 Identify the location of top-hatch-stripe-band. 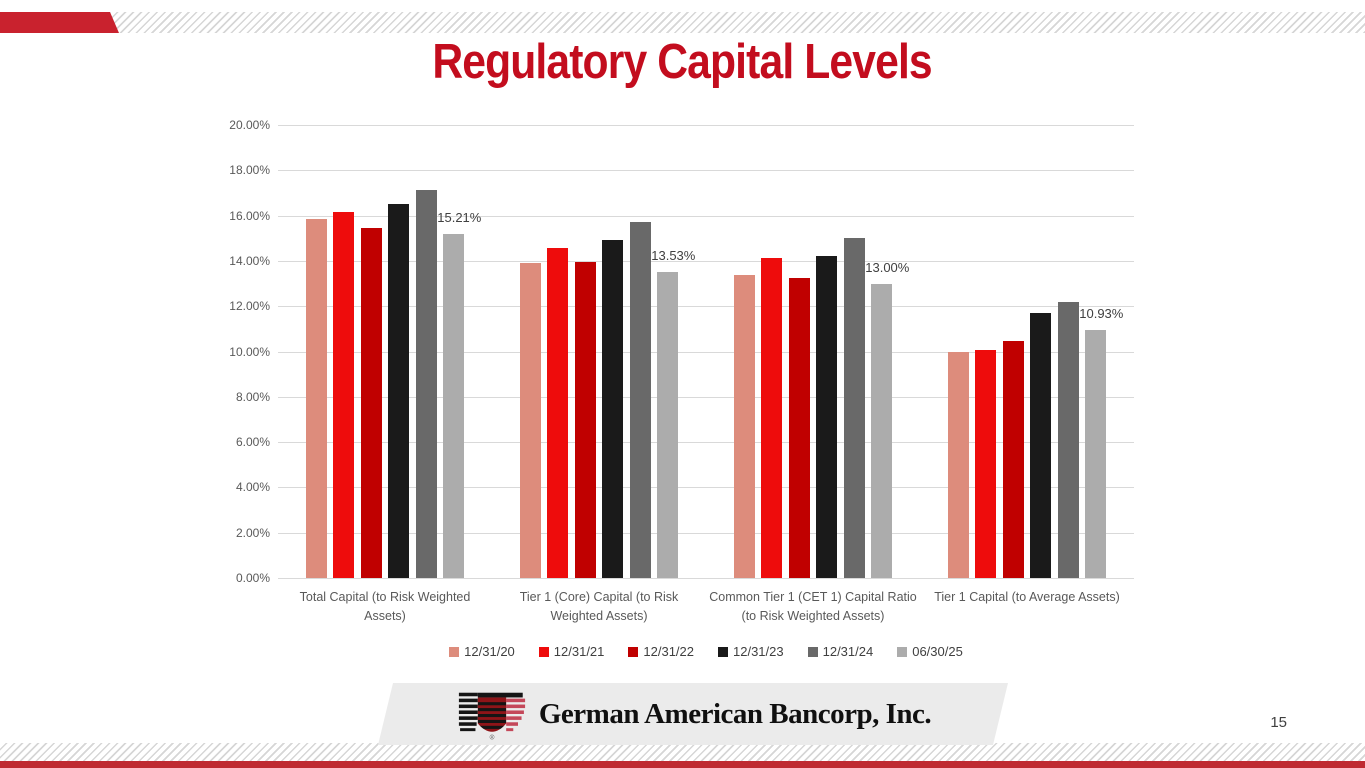
(682, 22).